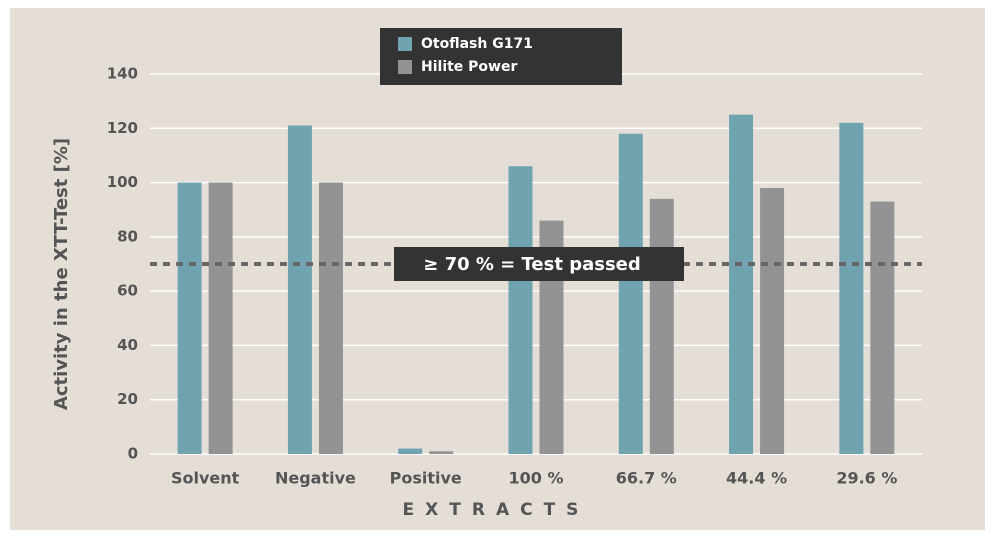 This screenshot has width=997, height=539. Describe the element at coordinates (122, 182) in the screenshot. I see `y-tick-label: 100` at that location.